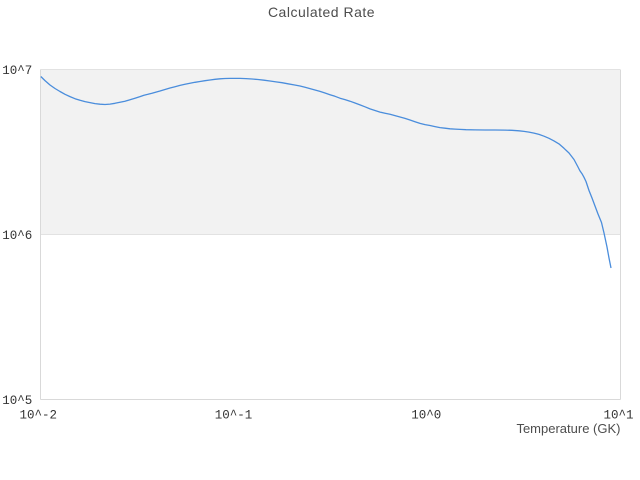 The image size is (640, 480). Describe the element at coordinates (17, 71) in the screenshot. I see `svg-text: 10^7` at that location.